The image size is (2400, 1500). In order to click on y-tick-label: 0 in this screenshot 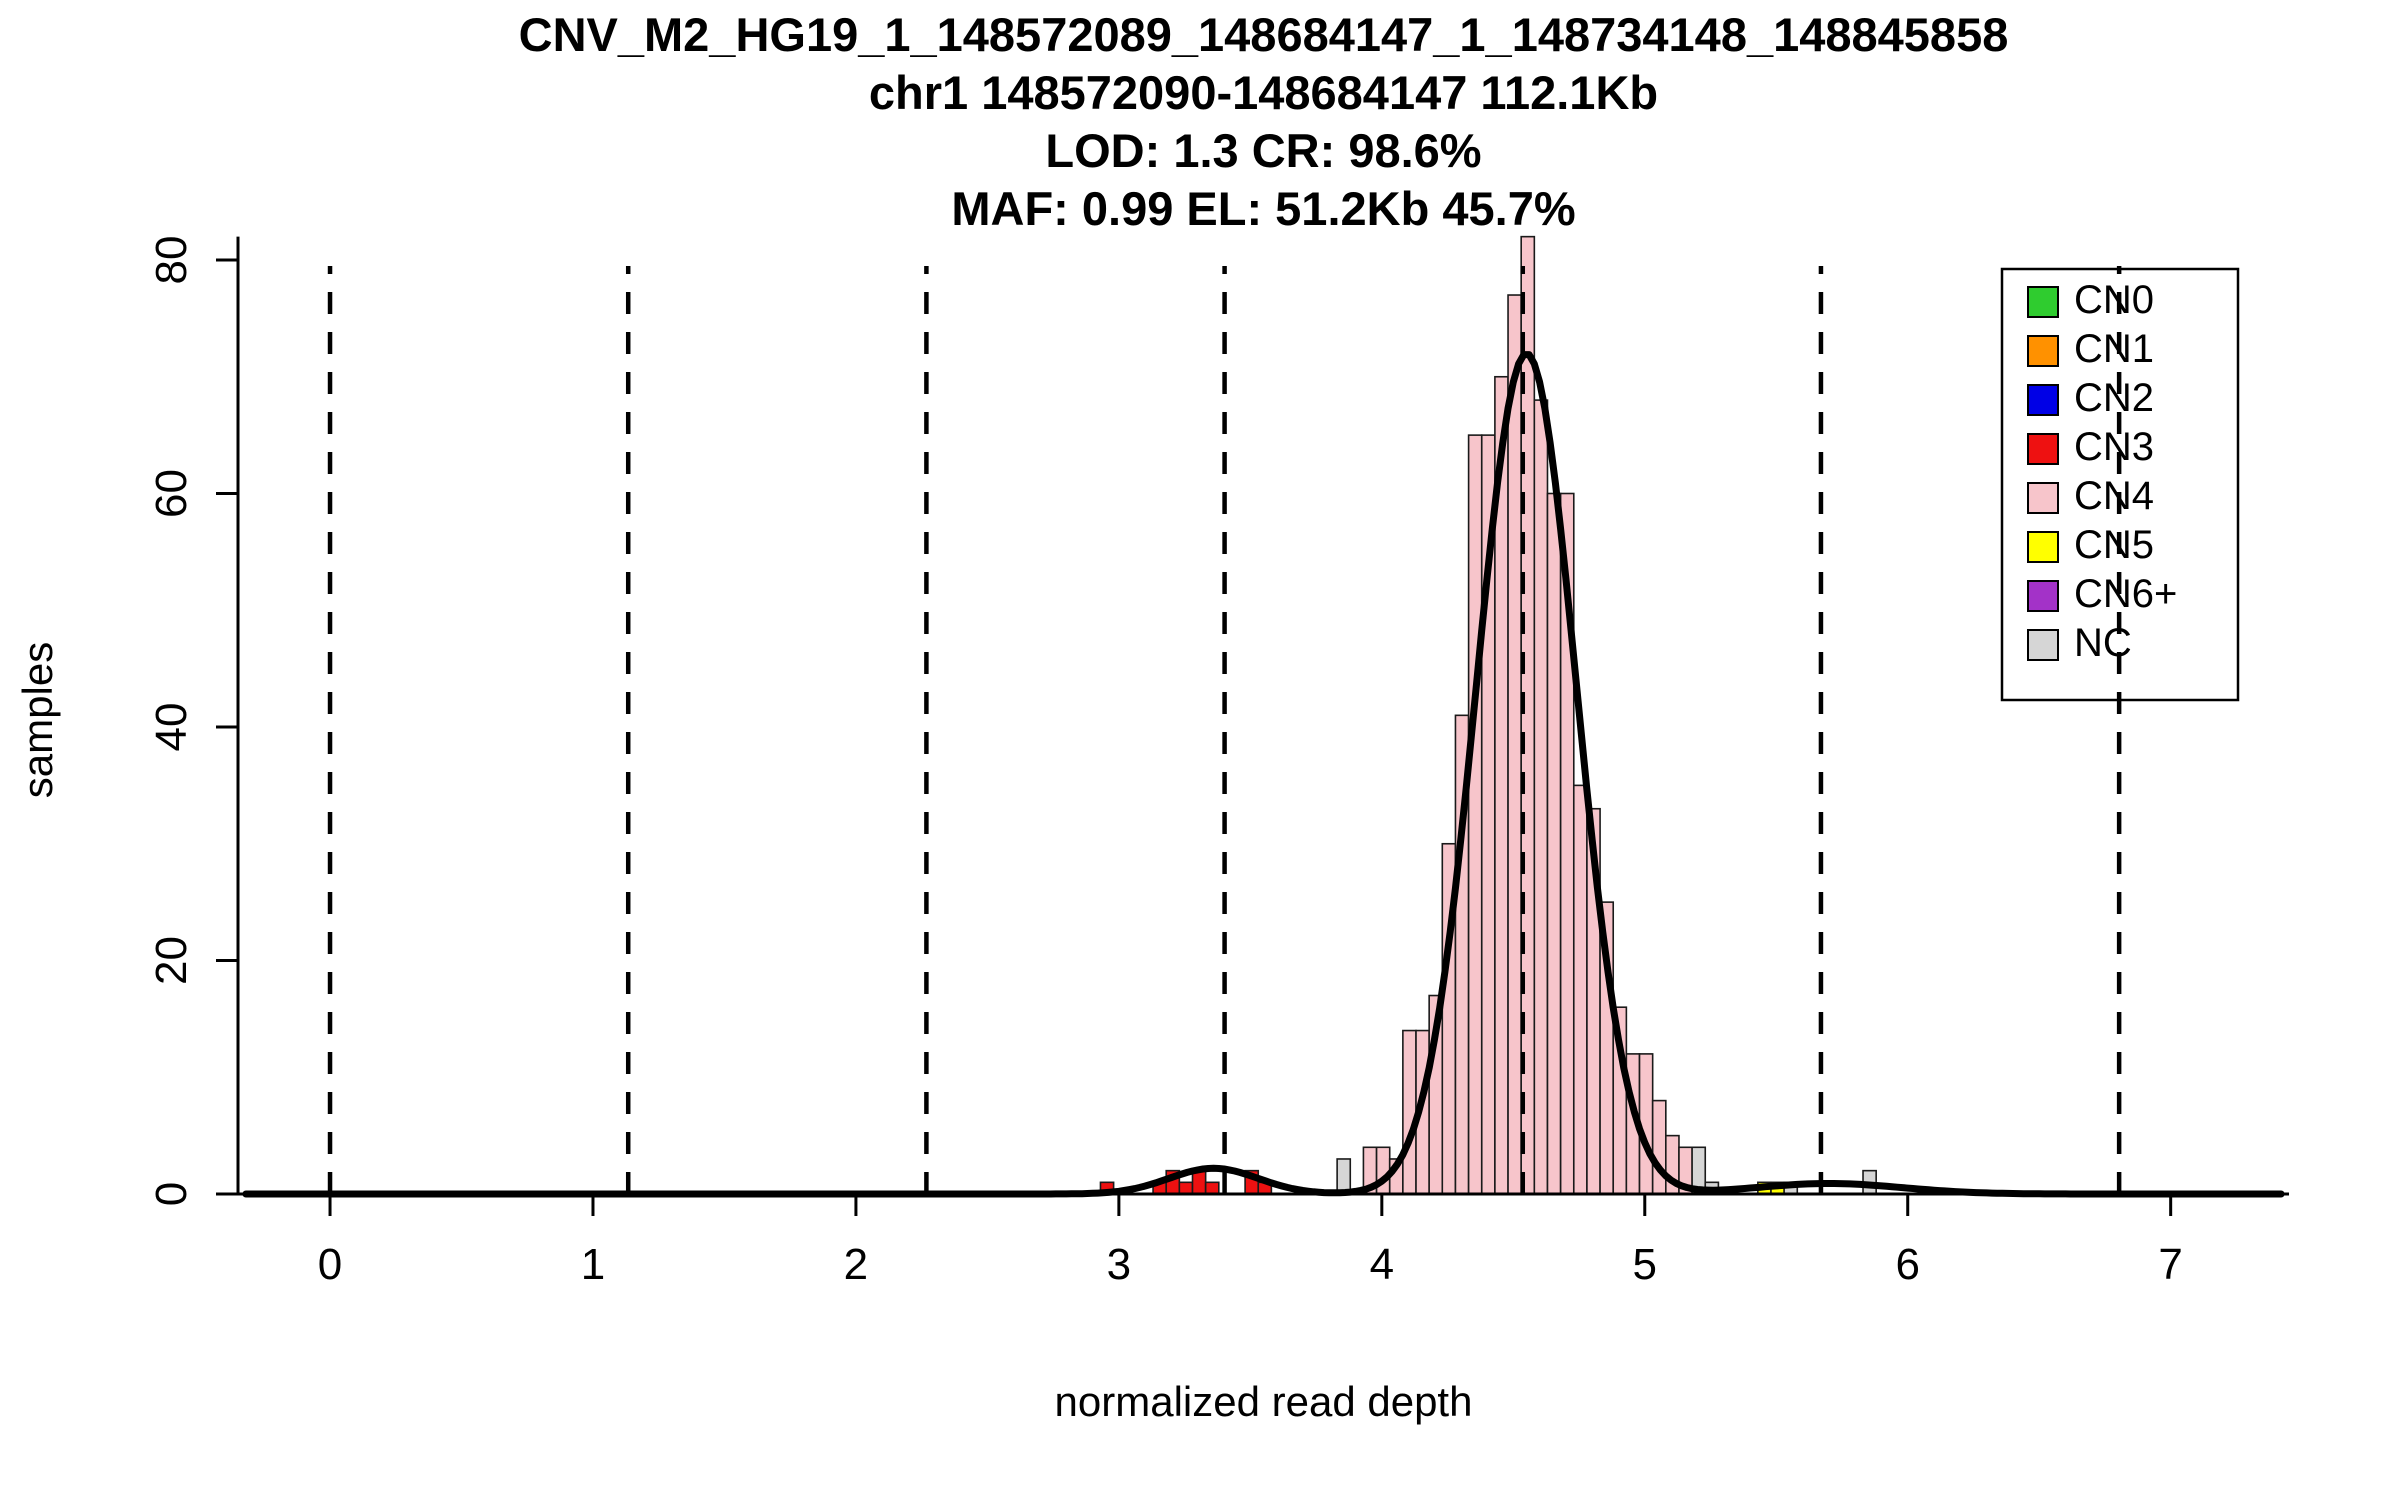, I will do `click(171, 1194)`.